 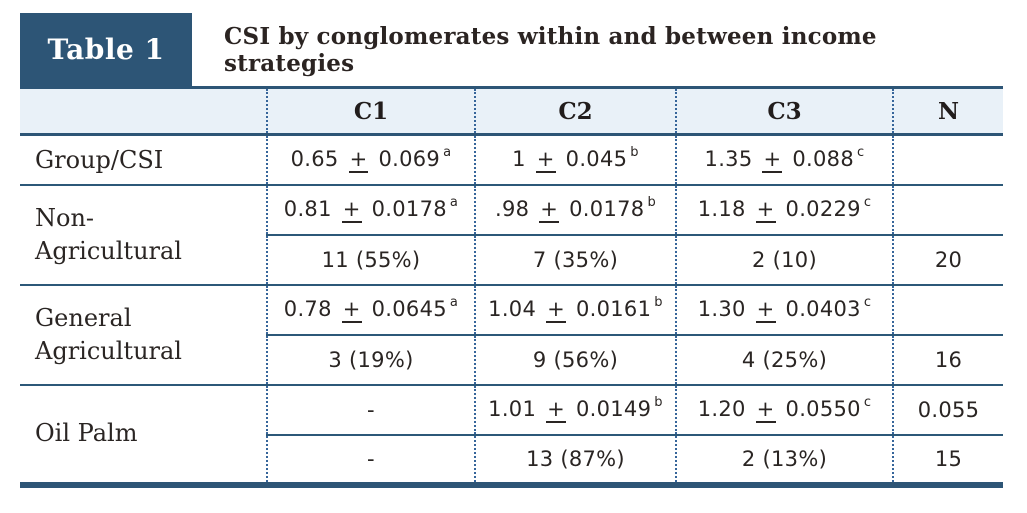 What do you see at coordinates (143, 111) in the screenshot?
I see `corner-cell` at bounding box center [143, 111].